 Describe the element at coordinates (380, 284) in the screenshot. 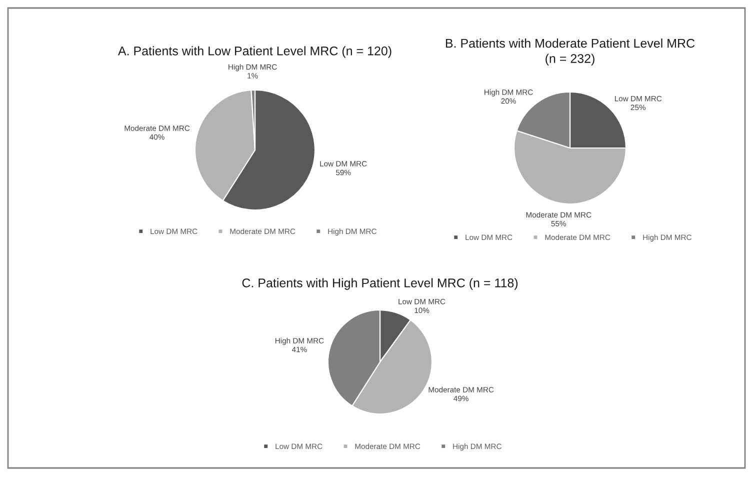

I see `chart-title: C. Patients with High Patient Level MRC (n = 118)` at that location.